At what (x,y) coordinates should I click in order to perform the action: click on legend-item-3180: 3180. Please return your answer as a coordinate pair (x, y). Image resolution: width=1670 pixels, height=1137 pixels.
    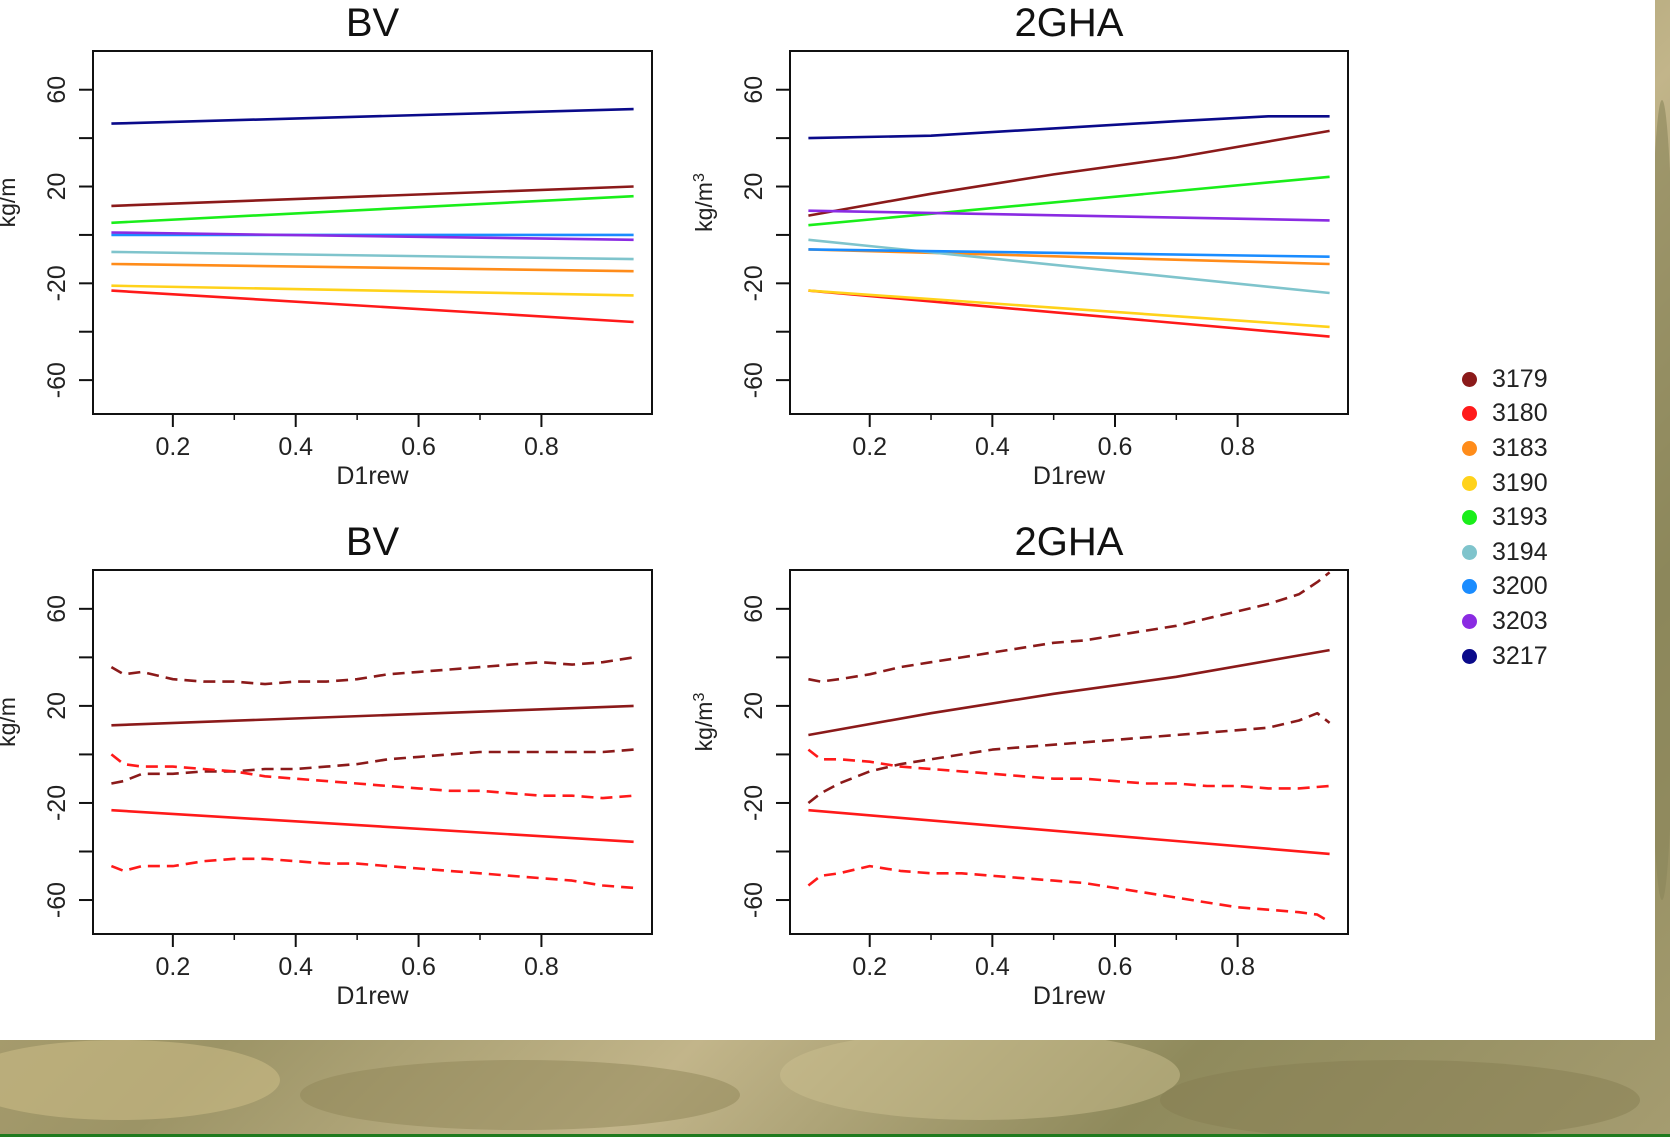
    Looking at the image, I should click on (1522, 414).